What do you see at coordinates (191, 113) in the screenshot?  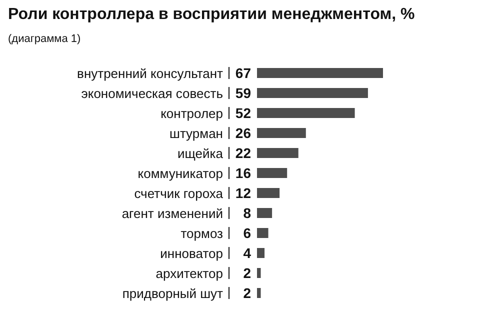 I see `y-tick-label: контролер` at bounding box center [191, 113].